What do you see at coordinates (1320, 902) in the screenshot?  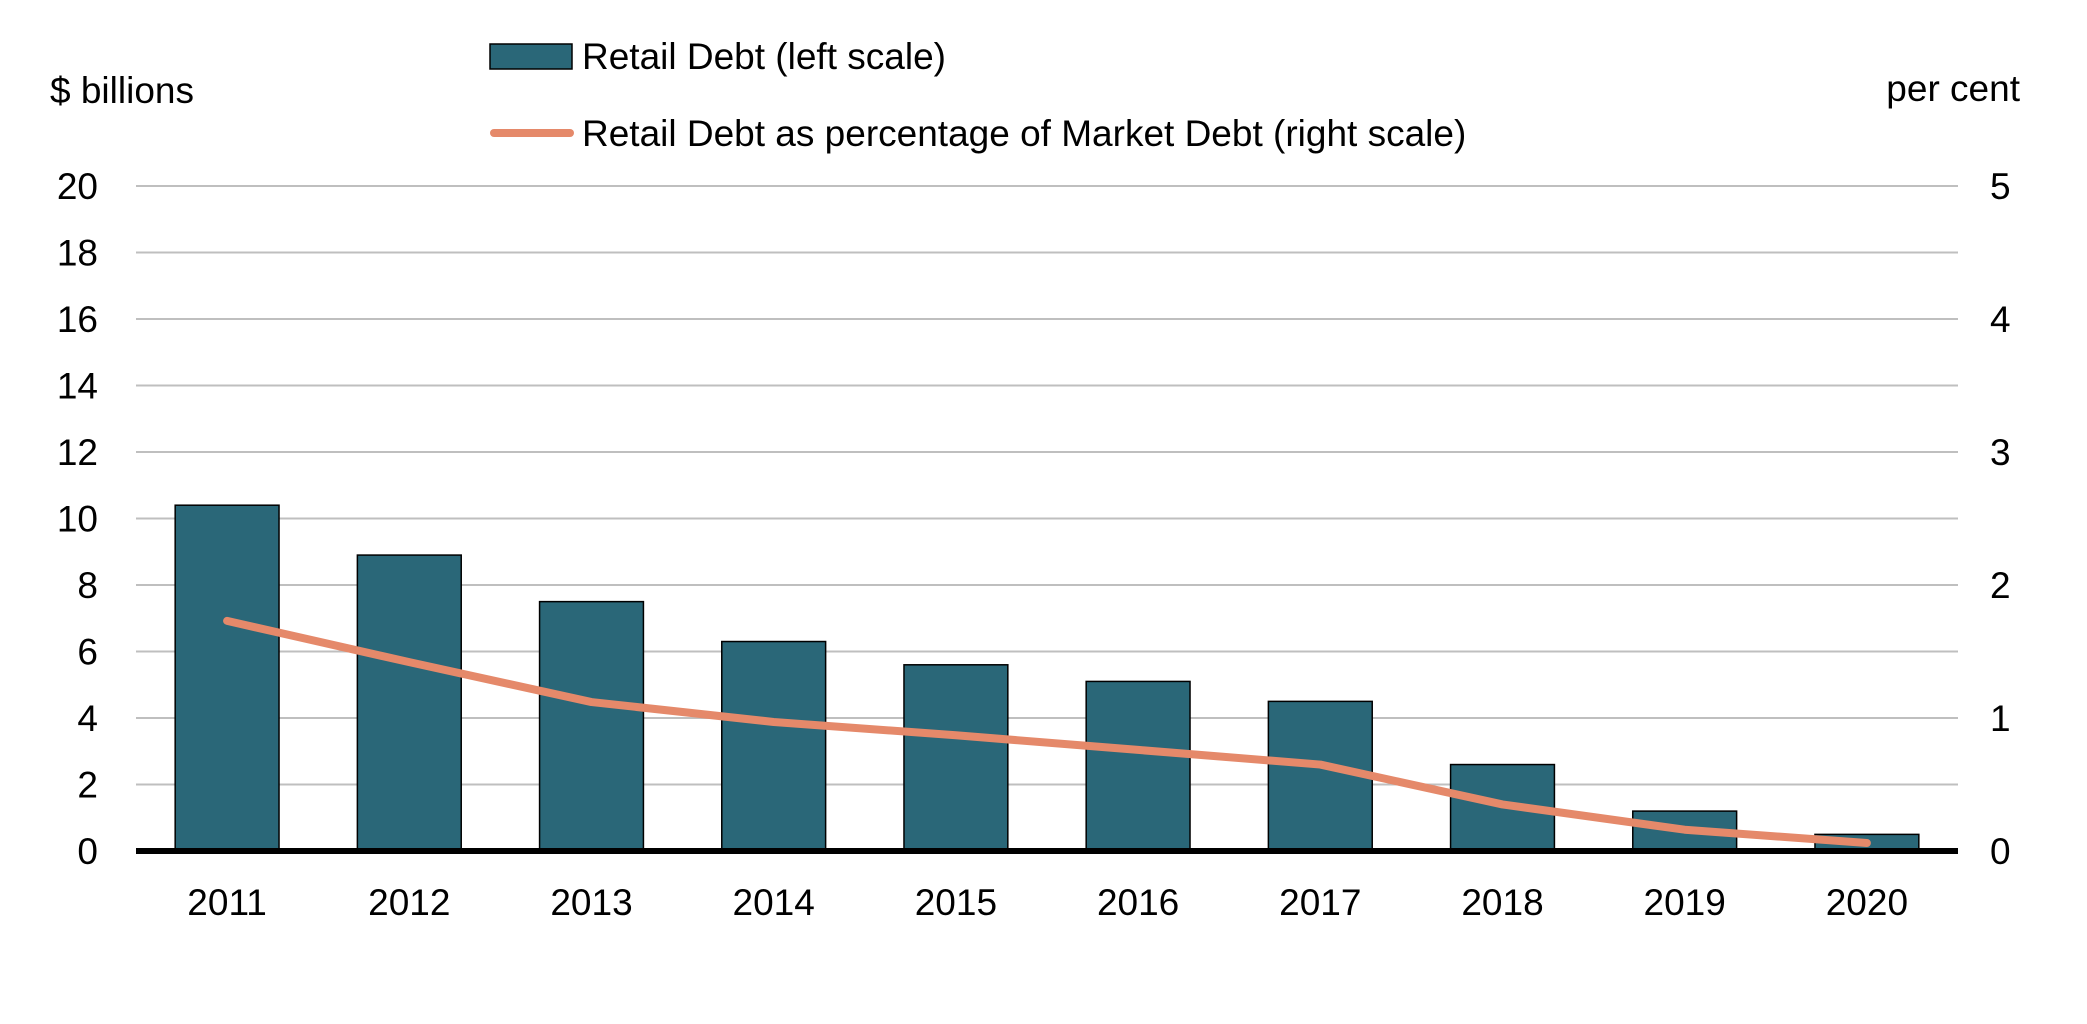 I see `x-tick-label: 2017` at bounding box center [1320, 902].